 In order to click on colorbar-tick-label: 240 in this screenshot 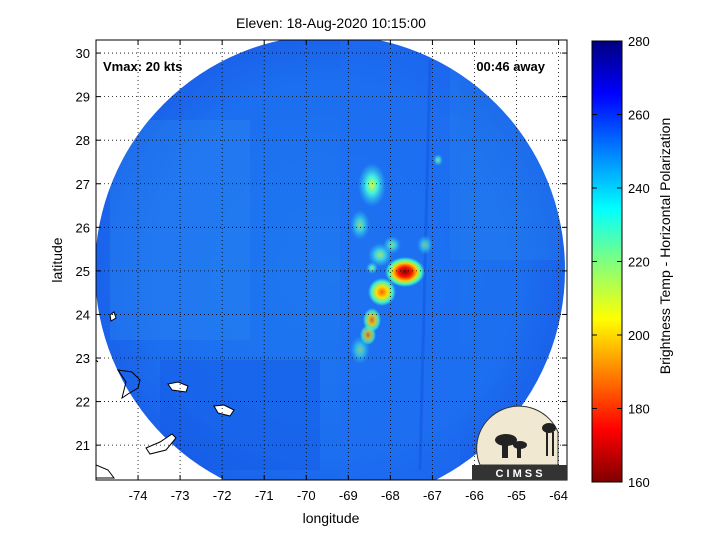, I will do `click(639, 188)`.